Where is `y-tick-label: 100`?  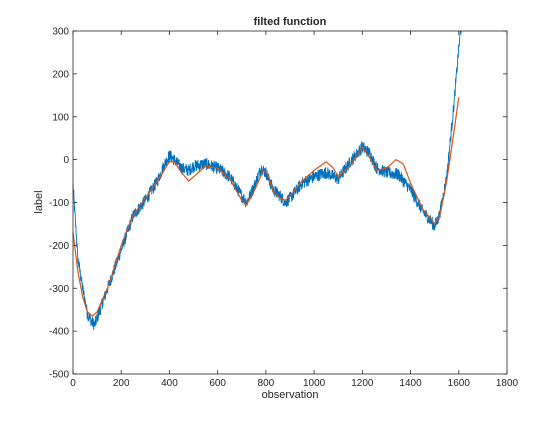
y-tick-label: 100 is located at coordinates (60, 117).